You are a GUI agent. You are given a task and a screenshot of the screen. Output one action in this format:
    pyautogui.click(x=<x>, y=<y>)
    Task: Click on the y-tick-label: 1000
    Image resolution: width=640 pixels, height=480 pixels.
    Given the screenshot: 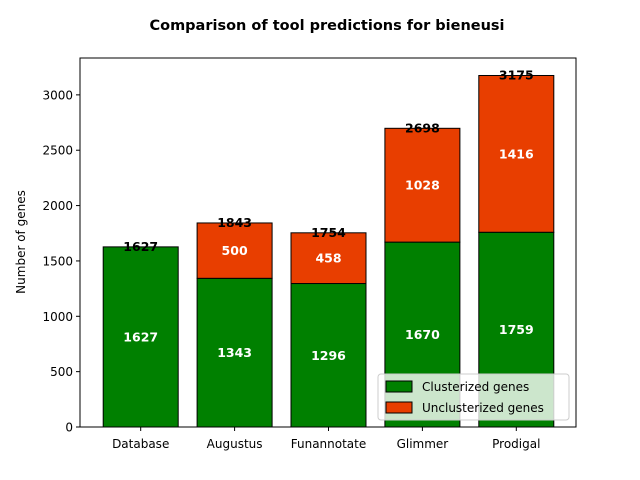 What is the action you would take?
    pyautogui.click(x=57, y=317)
    